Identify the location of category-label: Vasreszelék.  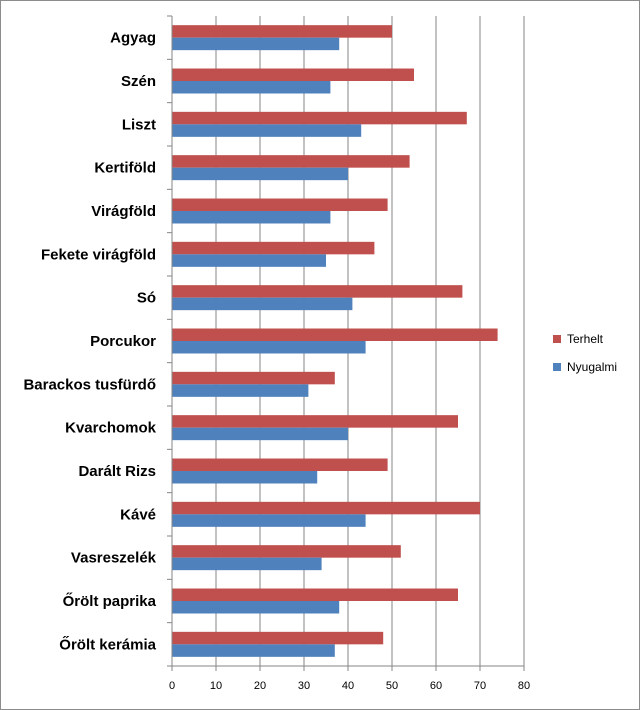
(114, 558).